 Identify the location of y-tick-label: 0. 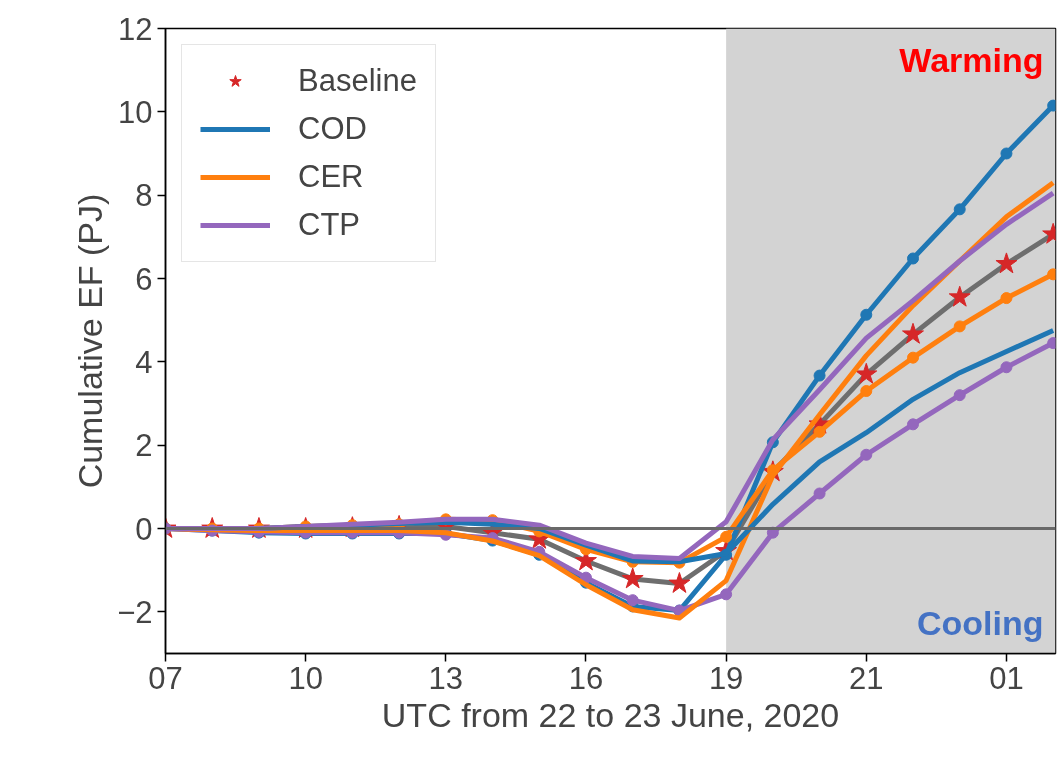
(144, 529).